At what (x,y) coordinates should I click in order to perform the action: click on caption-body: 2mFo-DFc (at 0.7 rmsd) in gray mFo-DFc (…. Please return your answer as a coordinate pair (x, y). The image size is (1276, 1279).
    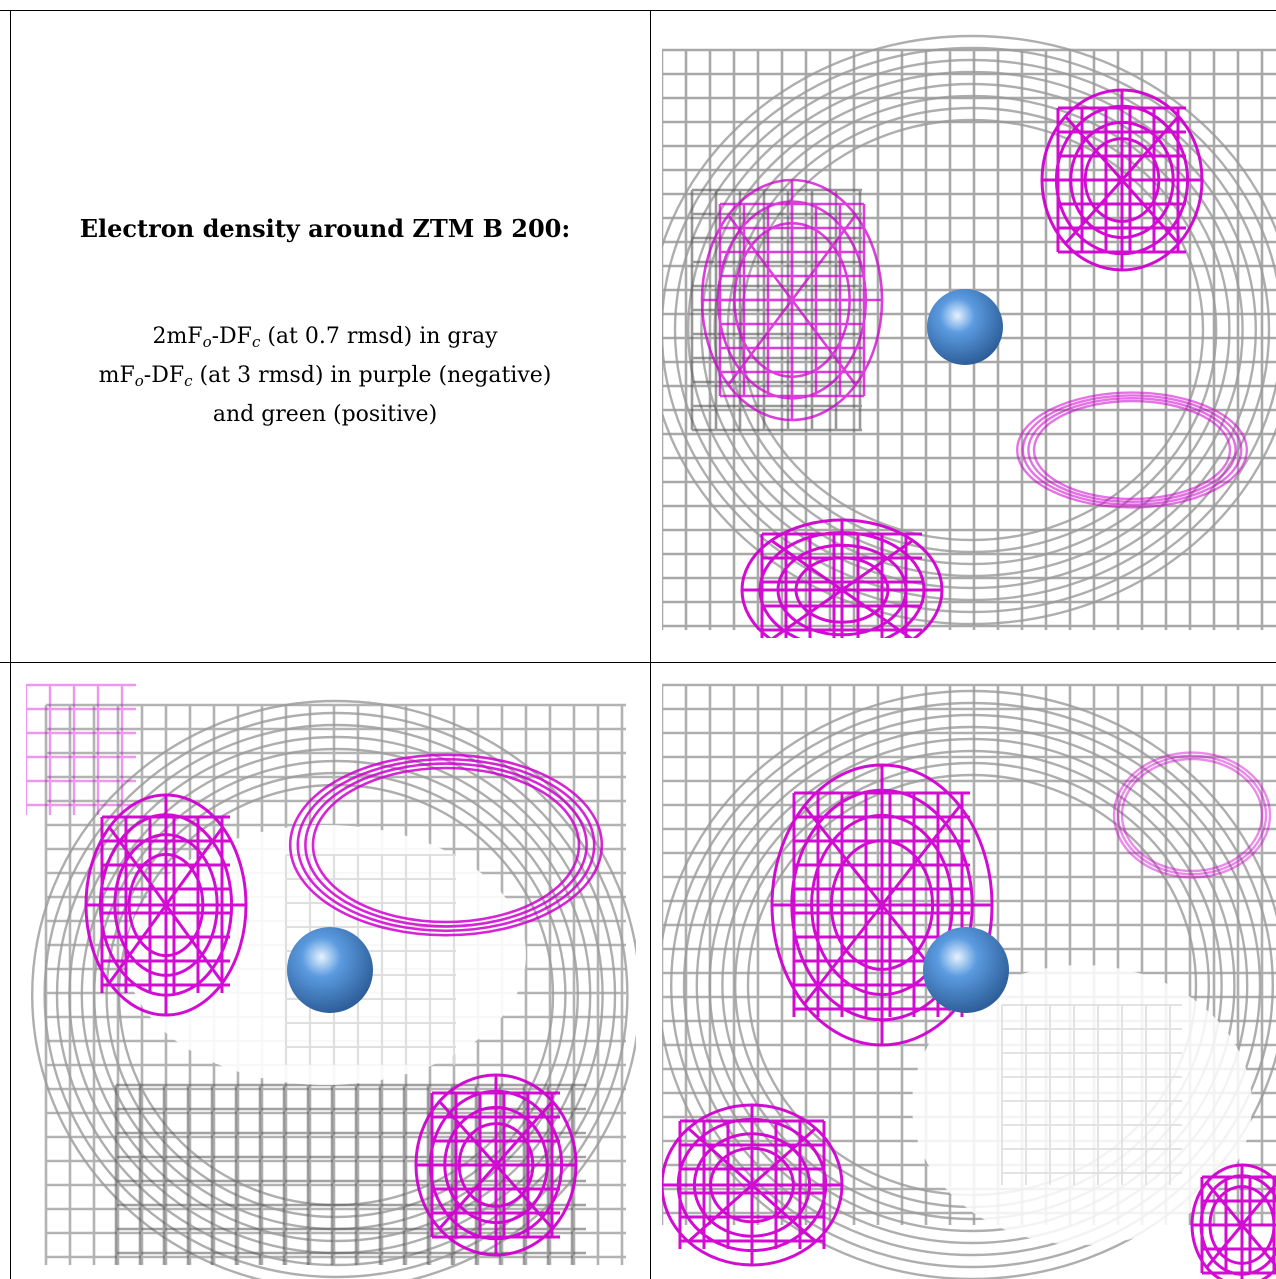
    Looking at the image, I should click on (325, 375).